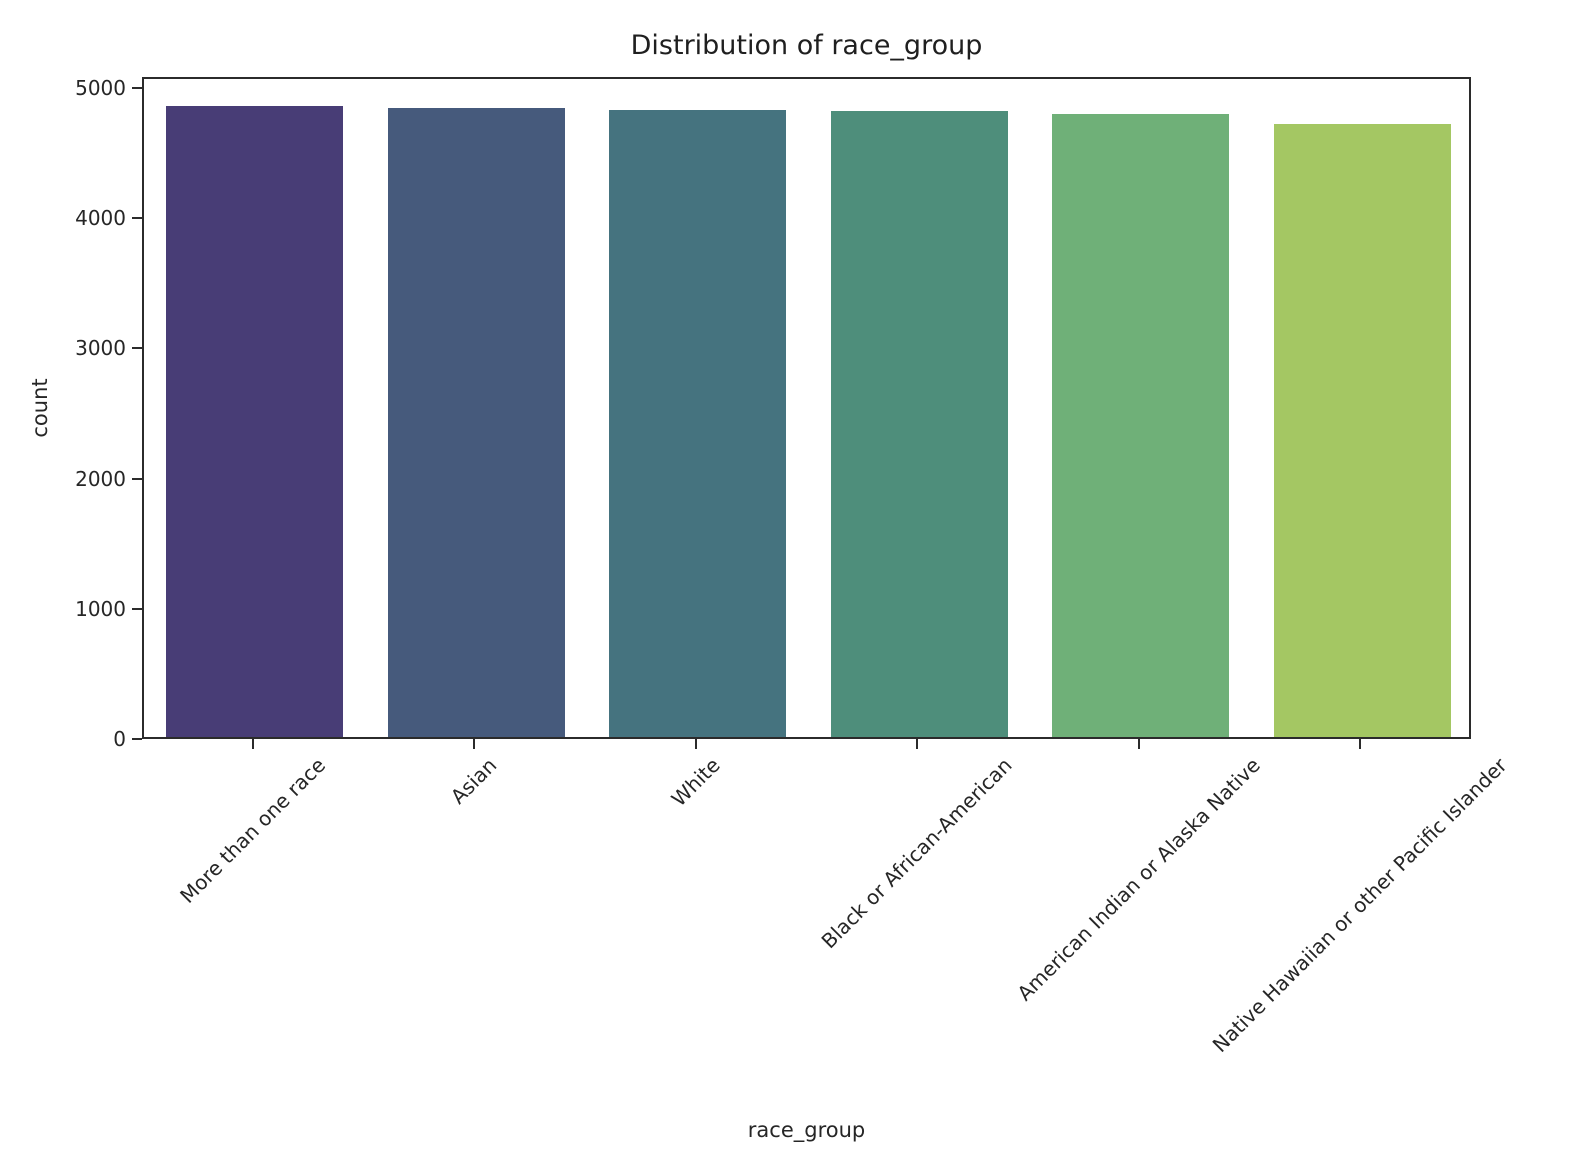 The width and height of the screenshot is (1570, 1174). I want to click on y-axis-label: count, so click(40, 408).